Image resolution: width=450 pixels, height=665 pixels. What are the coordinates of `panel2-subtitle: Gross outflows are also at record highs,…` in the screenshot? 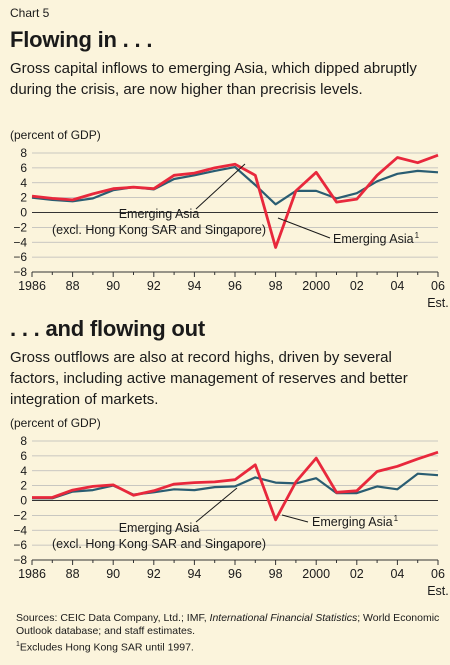 It's located at (209, 378).